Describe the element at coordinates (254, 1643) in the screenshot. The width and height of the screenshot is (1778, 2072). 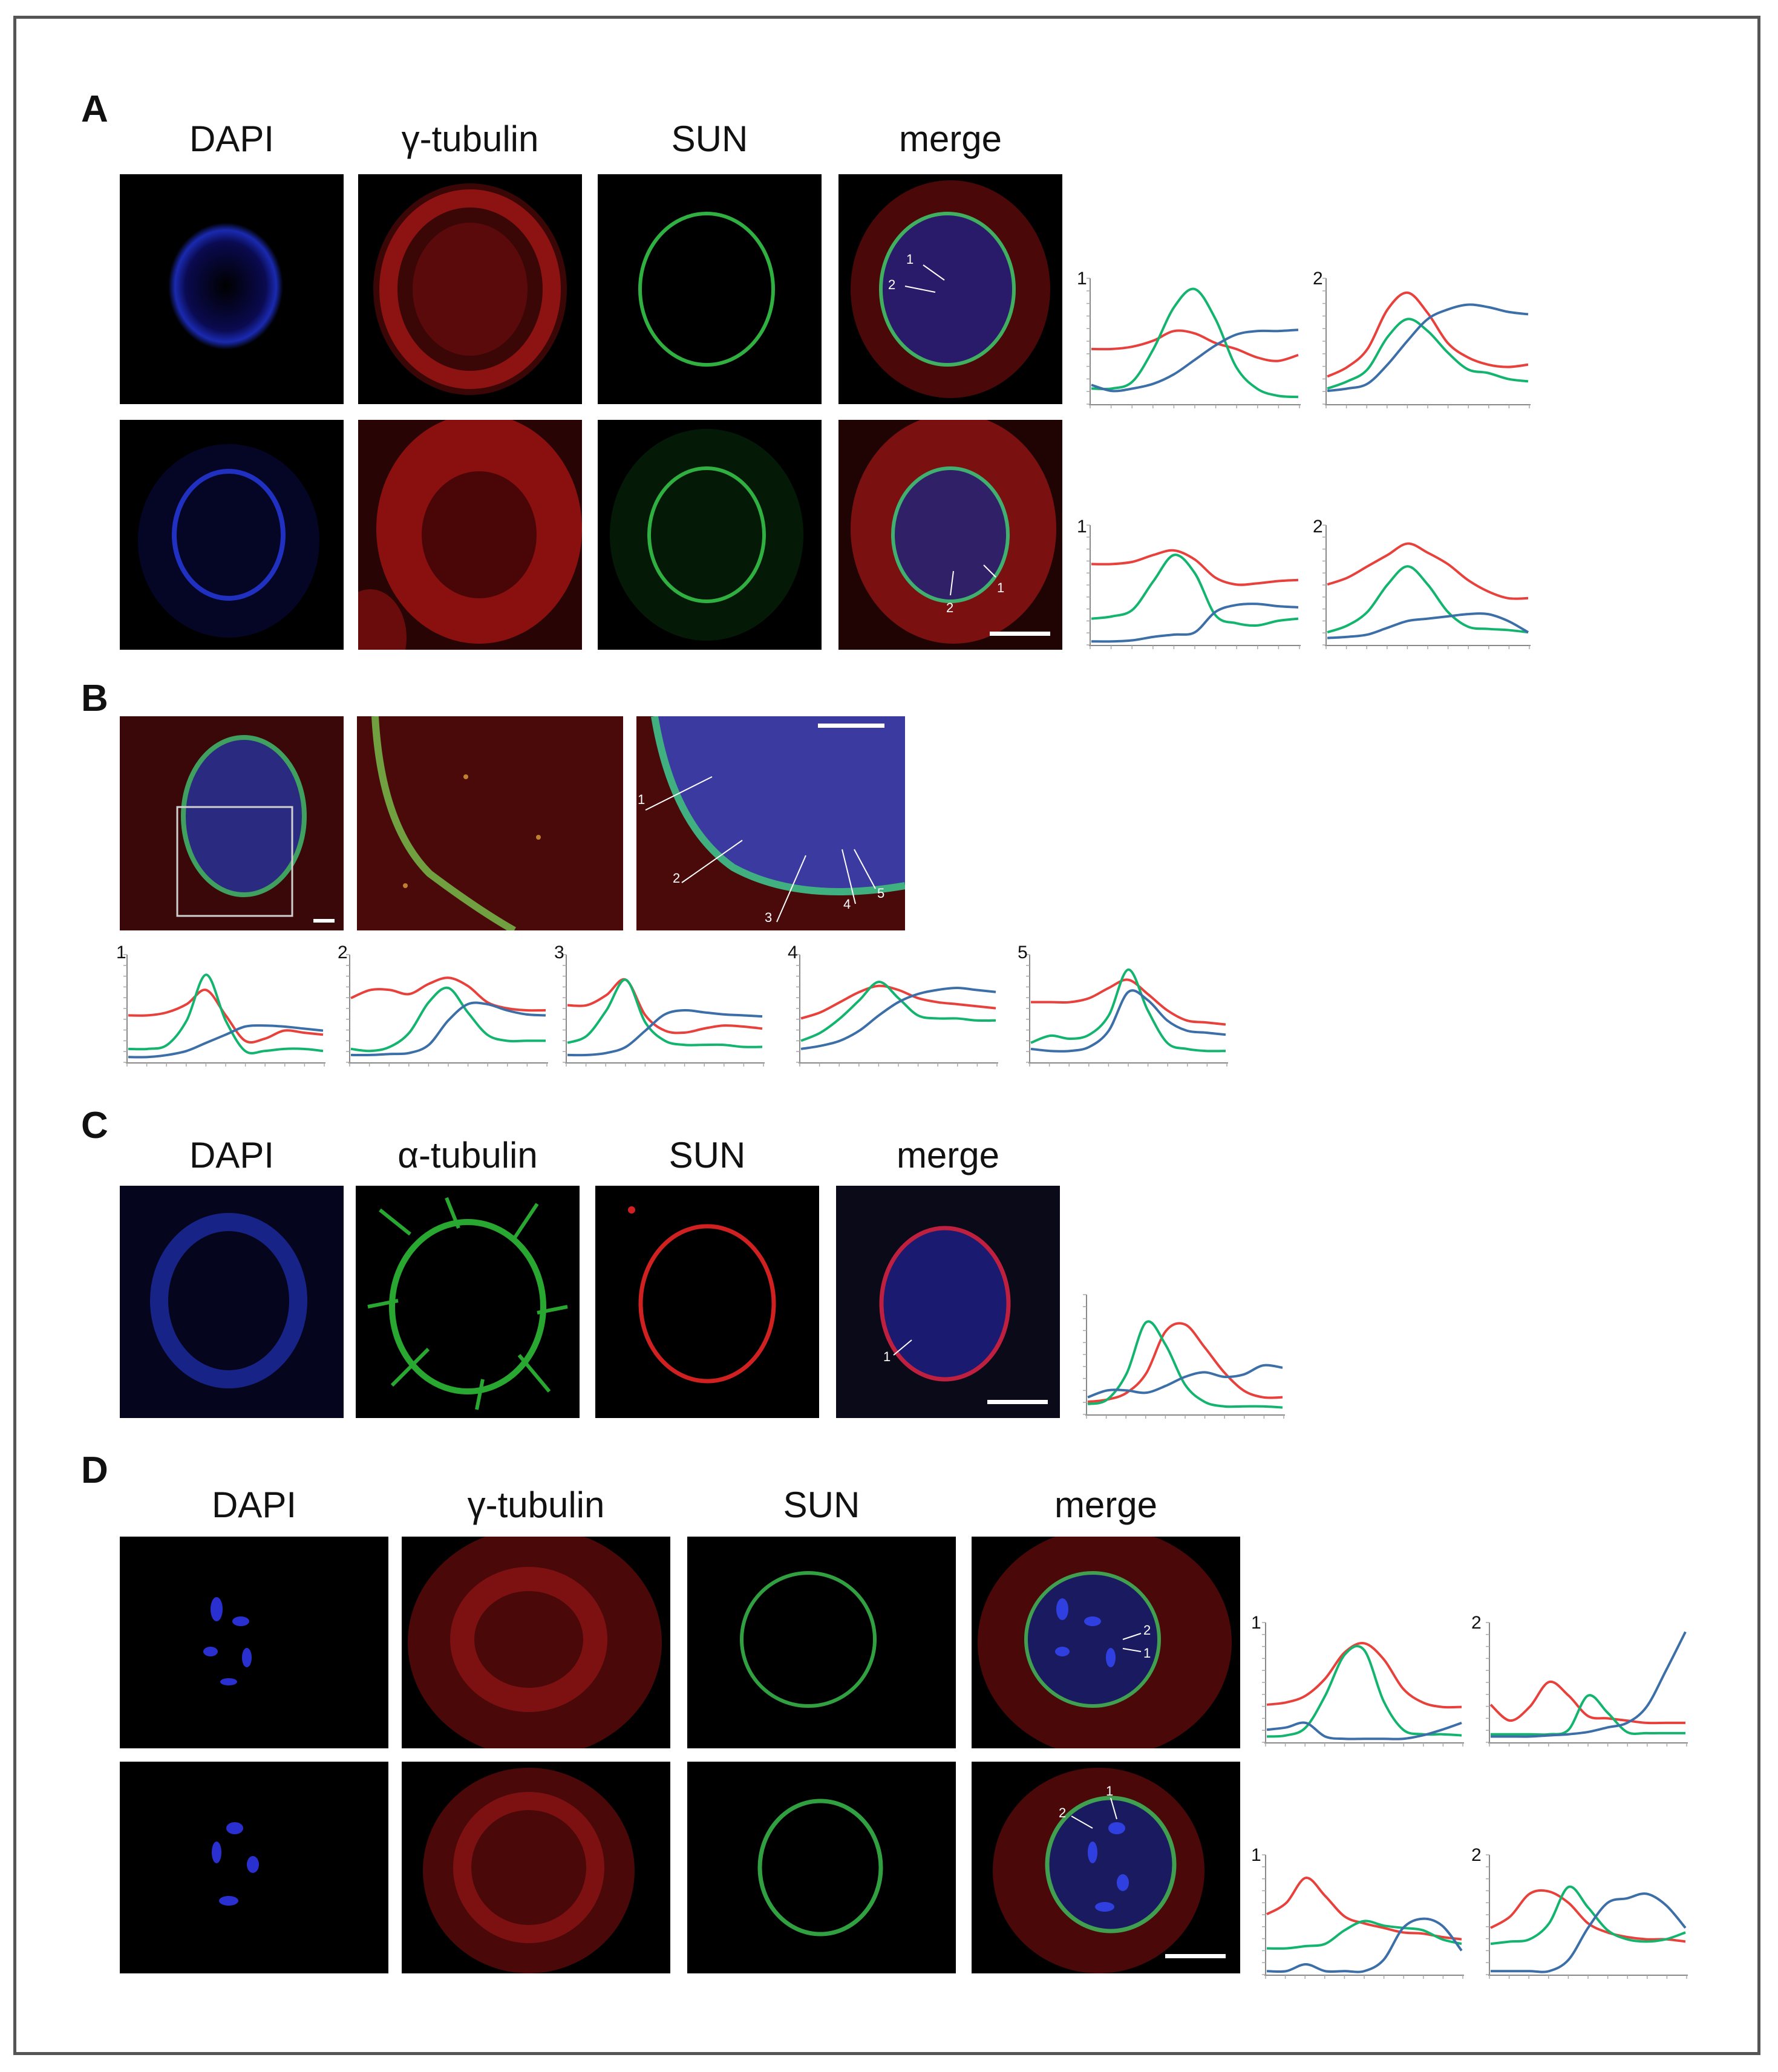
I see `micrograph-d-r1-dapi` at that location.